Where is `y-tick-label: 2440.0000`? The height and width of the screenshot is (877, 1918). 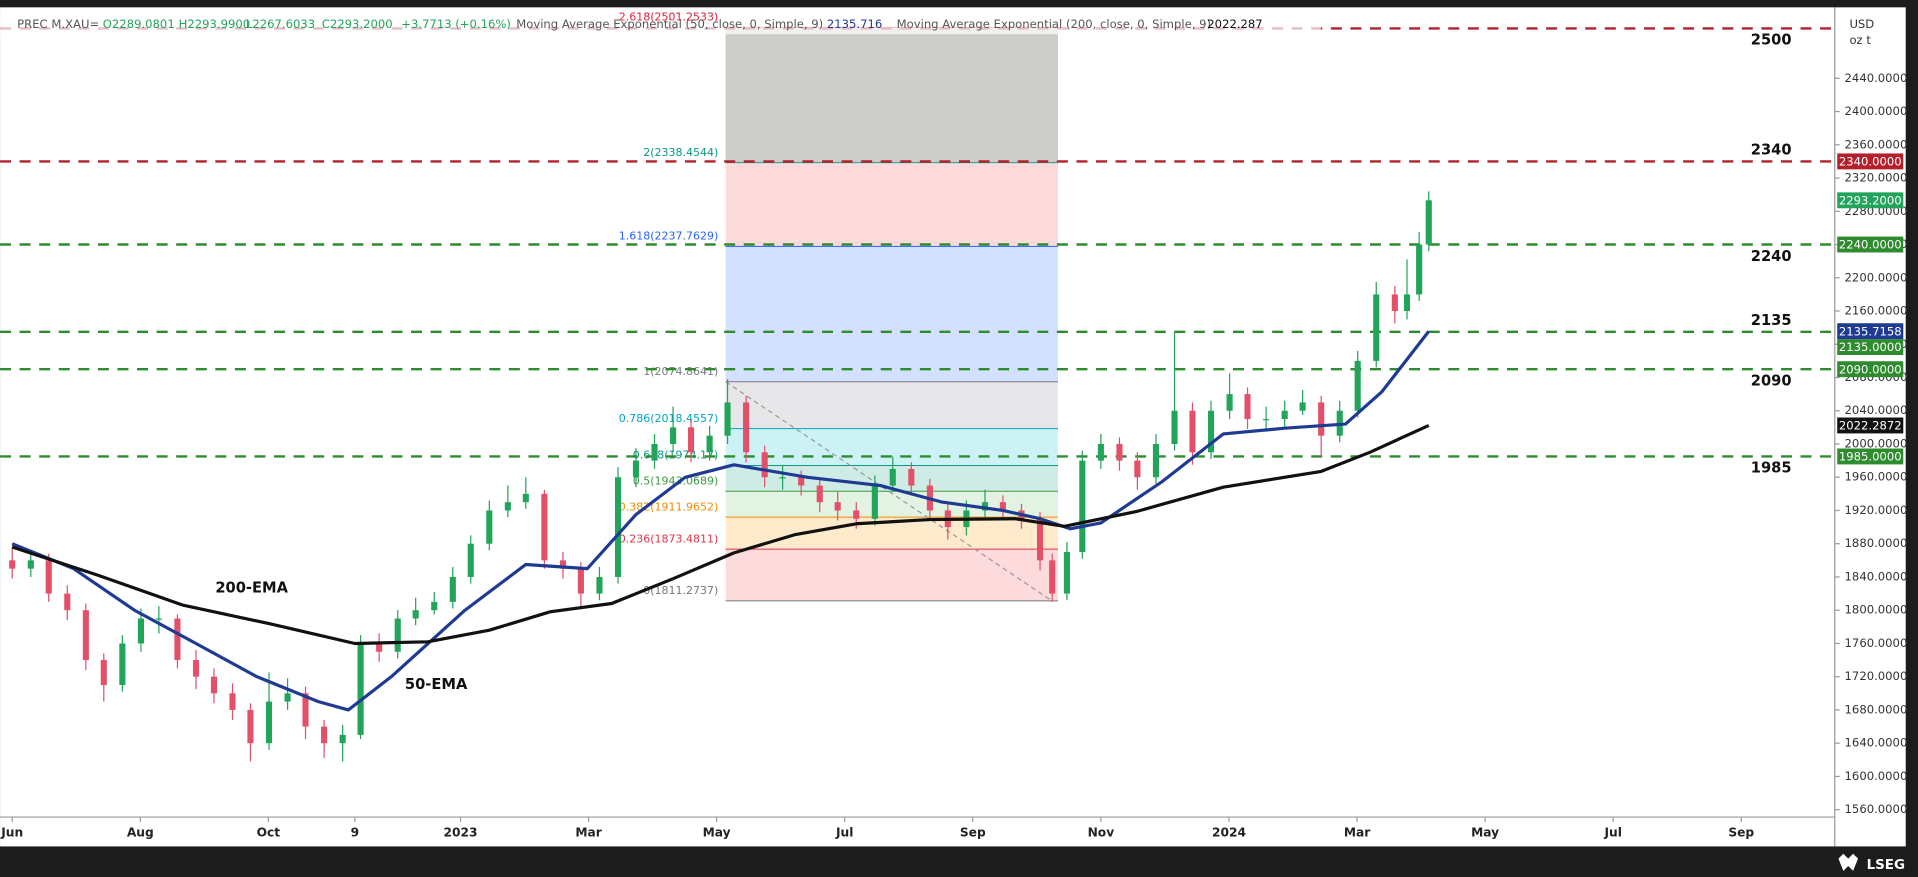
y-tick-label: 2440.0000 is located at coordinates (1876, 78).